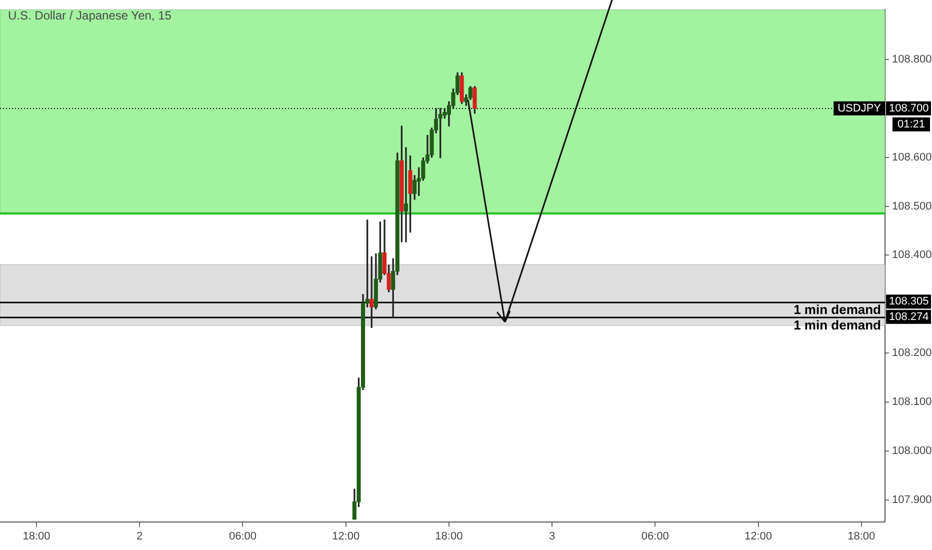 Image resolution: width=932 pixels, height=550 pixels. What do you see at coordinates (406, 194) in the screenshot?
I see `candlestick` at bounding box center [406, 194].